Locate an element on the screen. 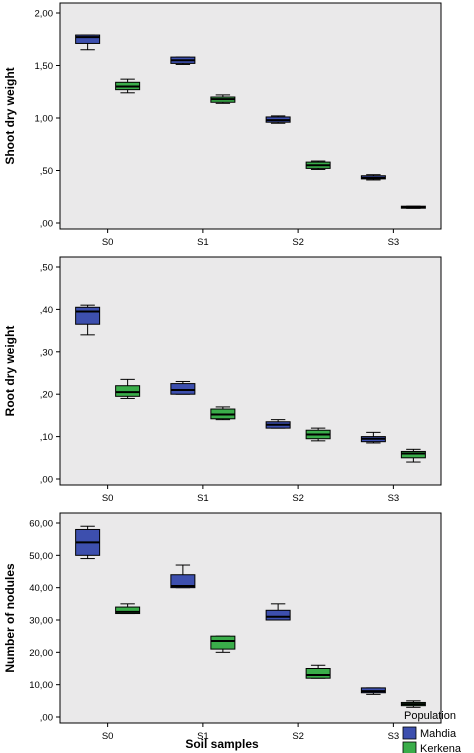  legend-swatch-kerkena is located at coordinates (409, 747).